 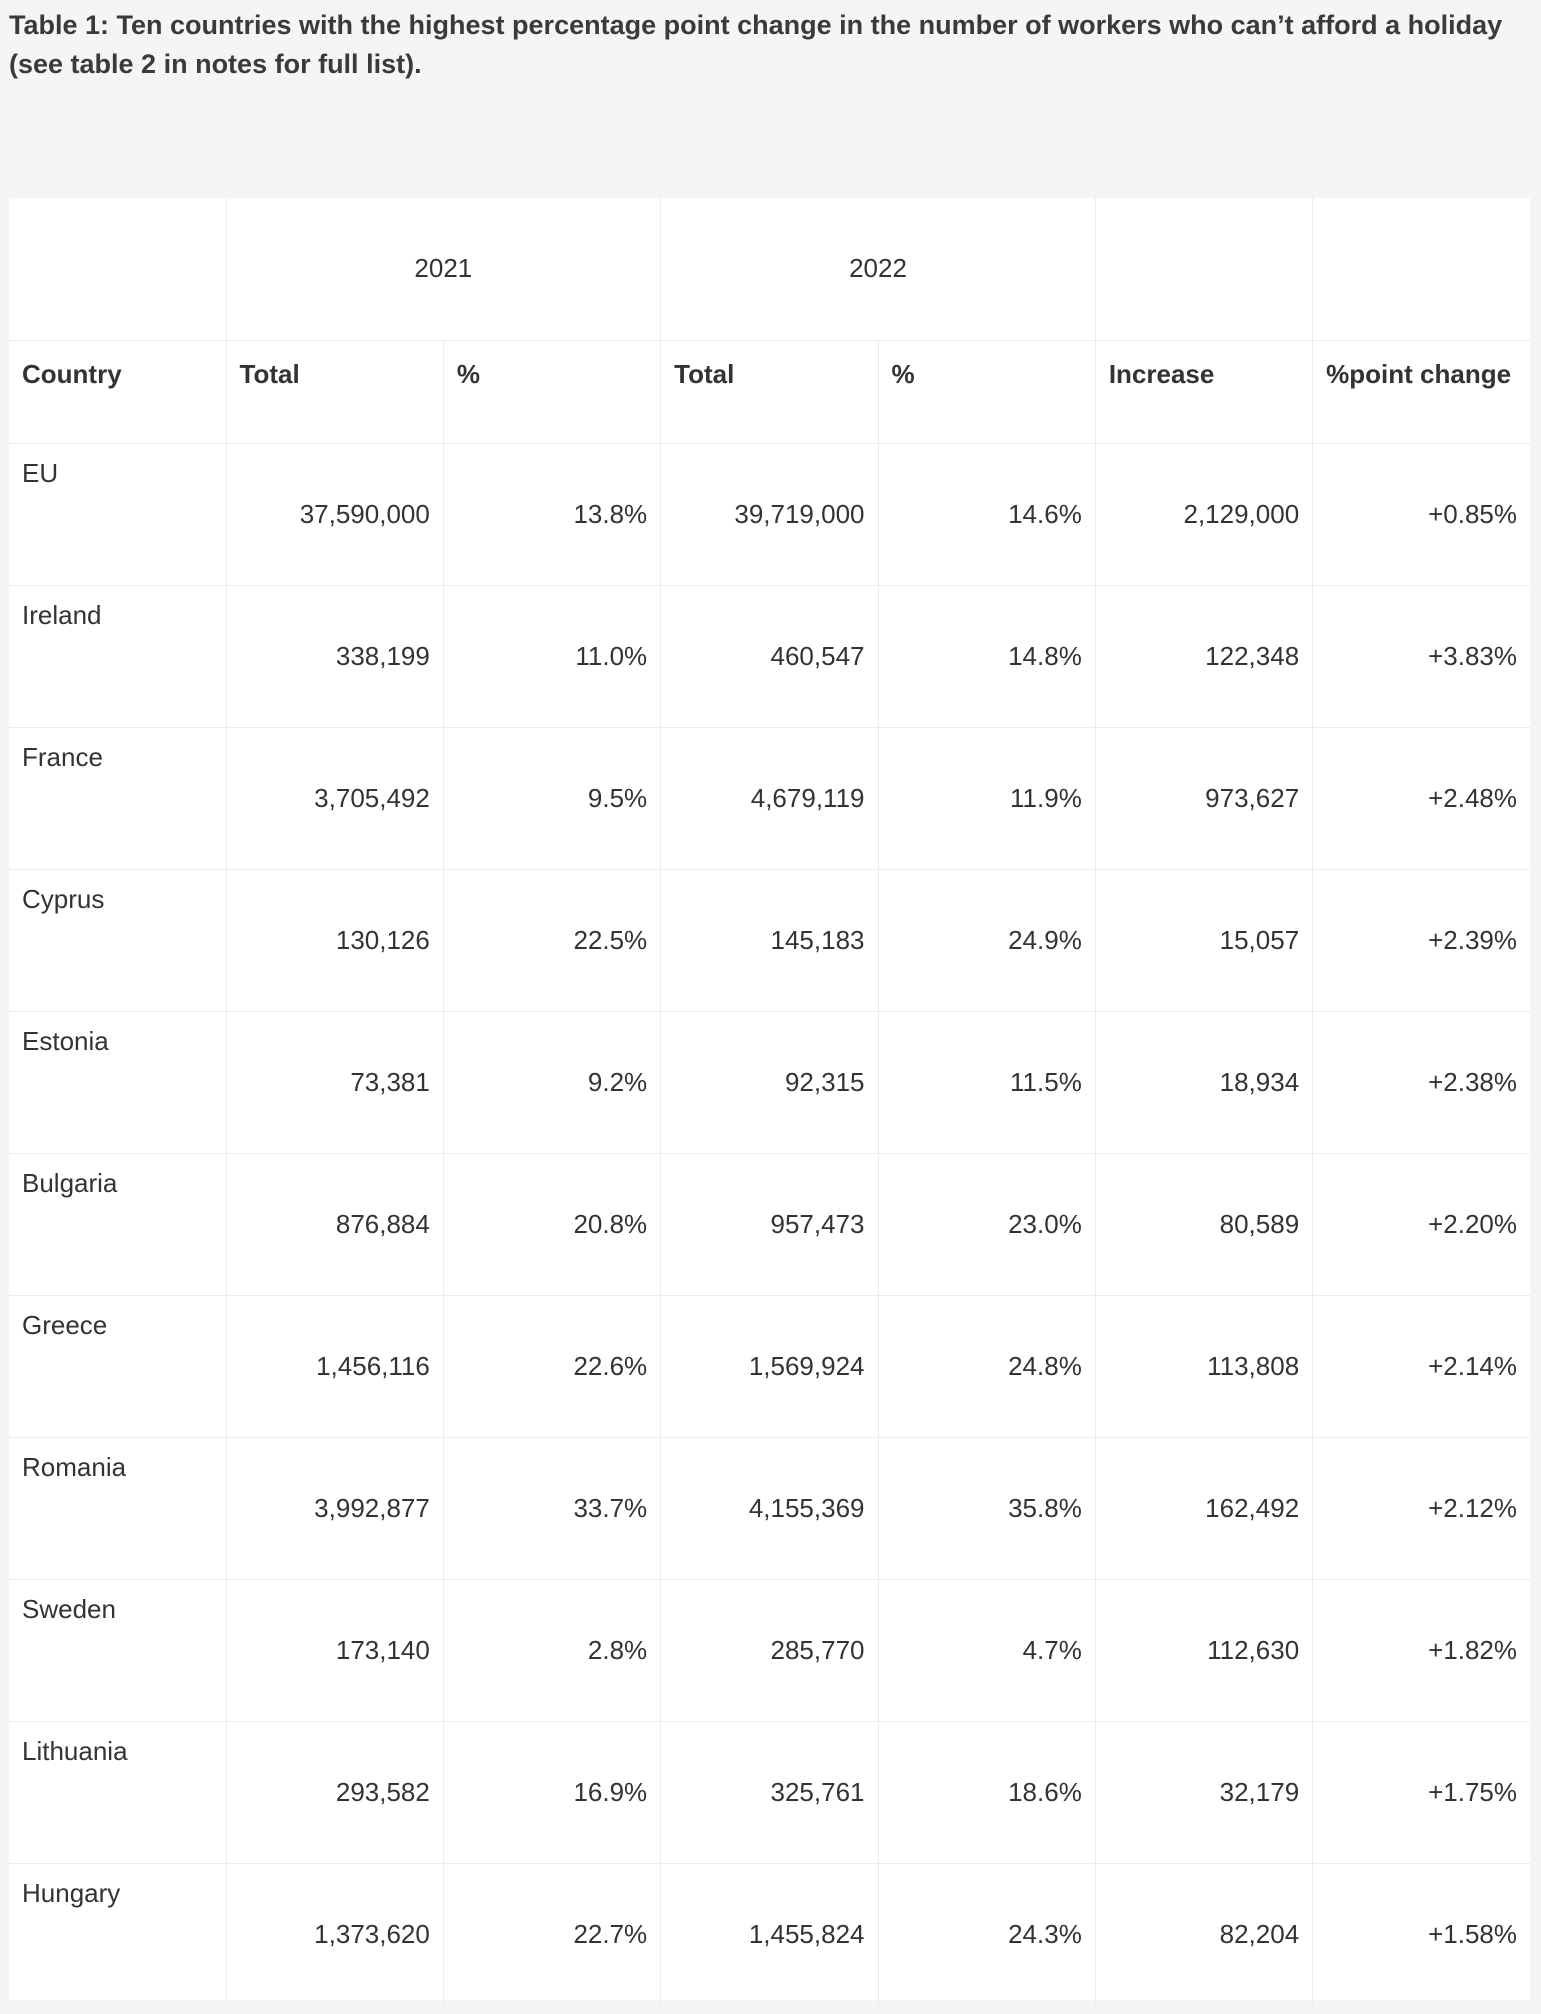 What do you see at coordinates (1204, 940) in the screenshot?
I see `cell-increase: 15,057` at bounding box center [1204, 940].